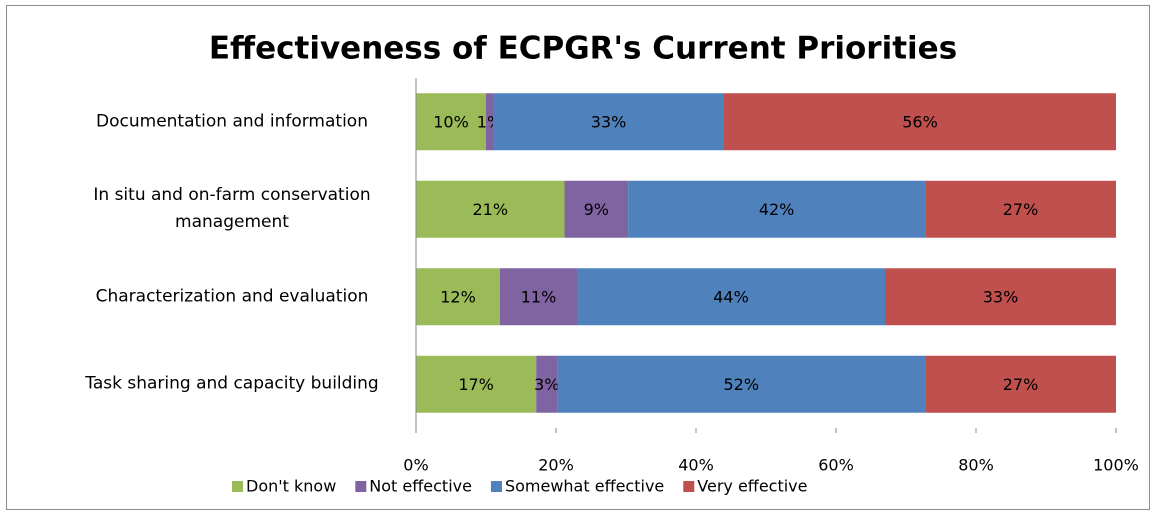 This screenshot has height=515, width=1156. I want to click on value-label: 42%, so click(777, 209).